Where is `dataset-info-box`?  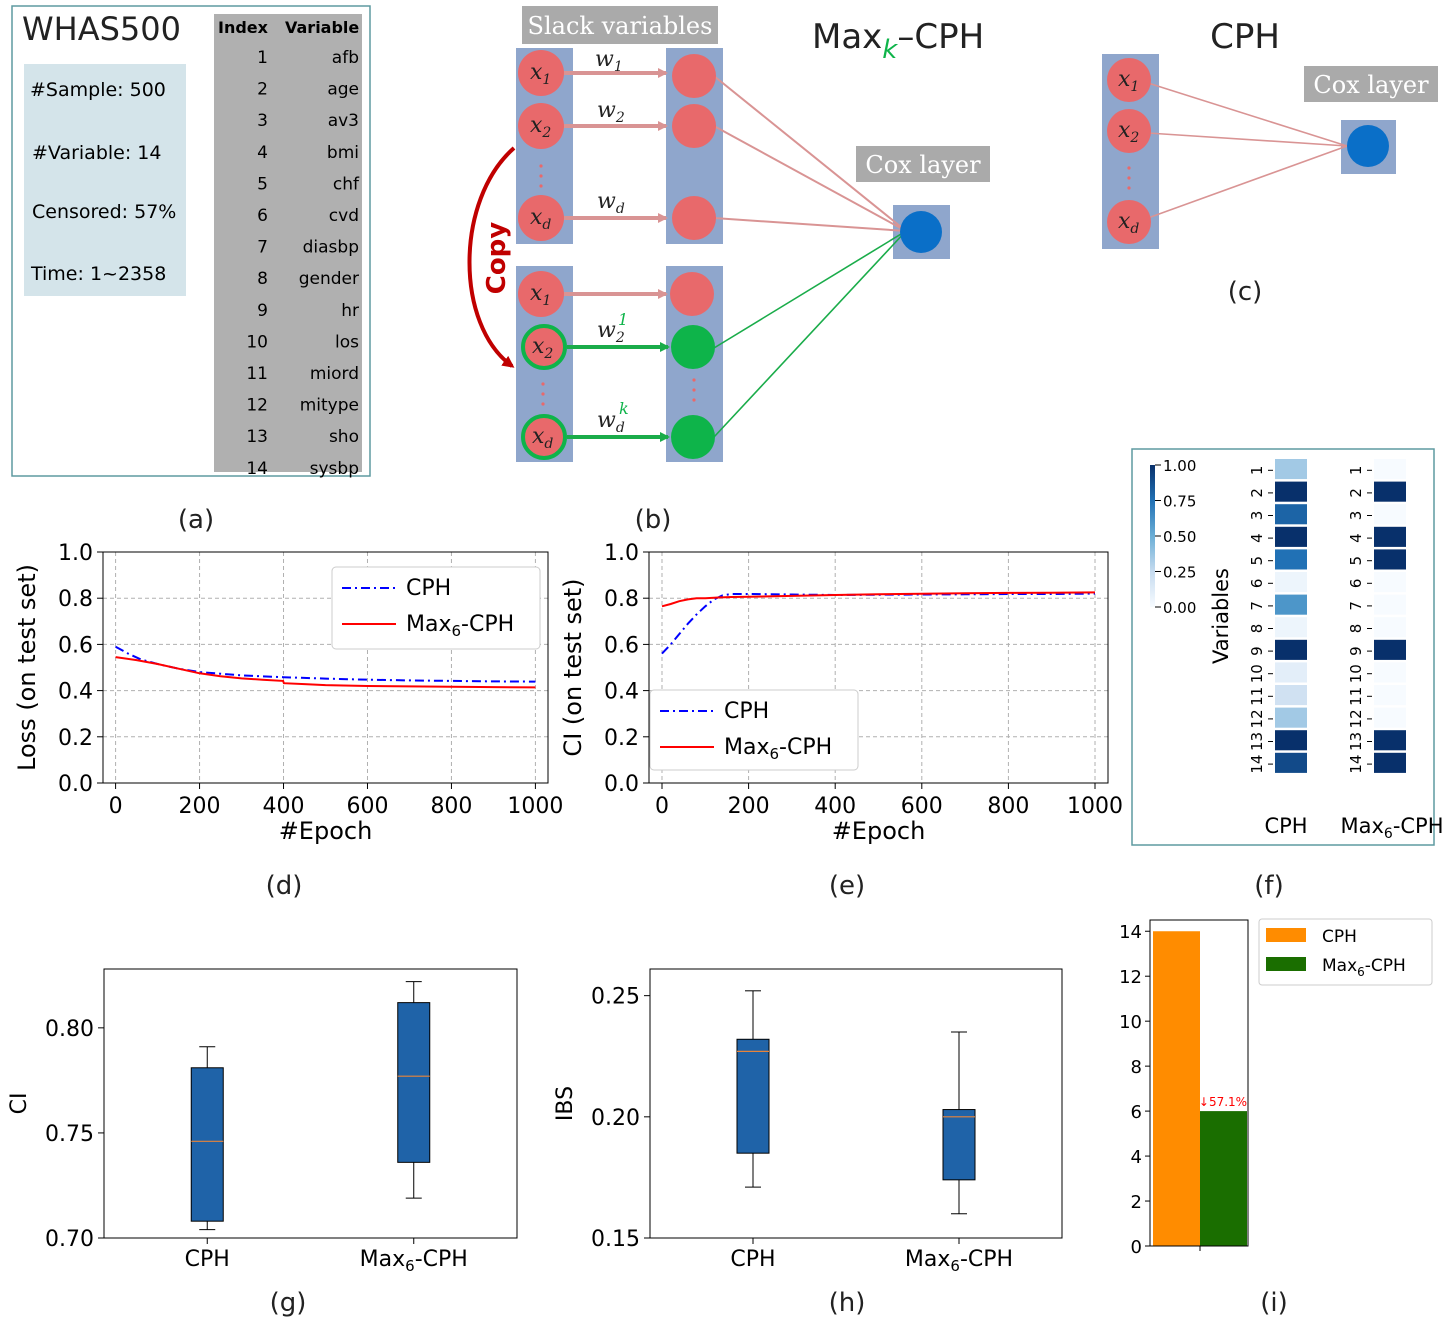 dataset-info-box is located at coordinates (105, 180).